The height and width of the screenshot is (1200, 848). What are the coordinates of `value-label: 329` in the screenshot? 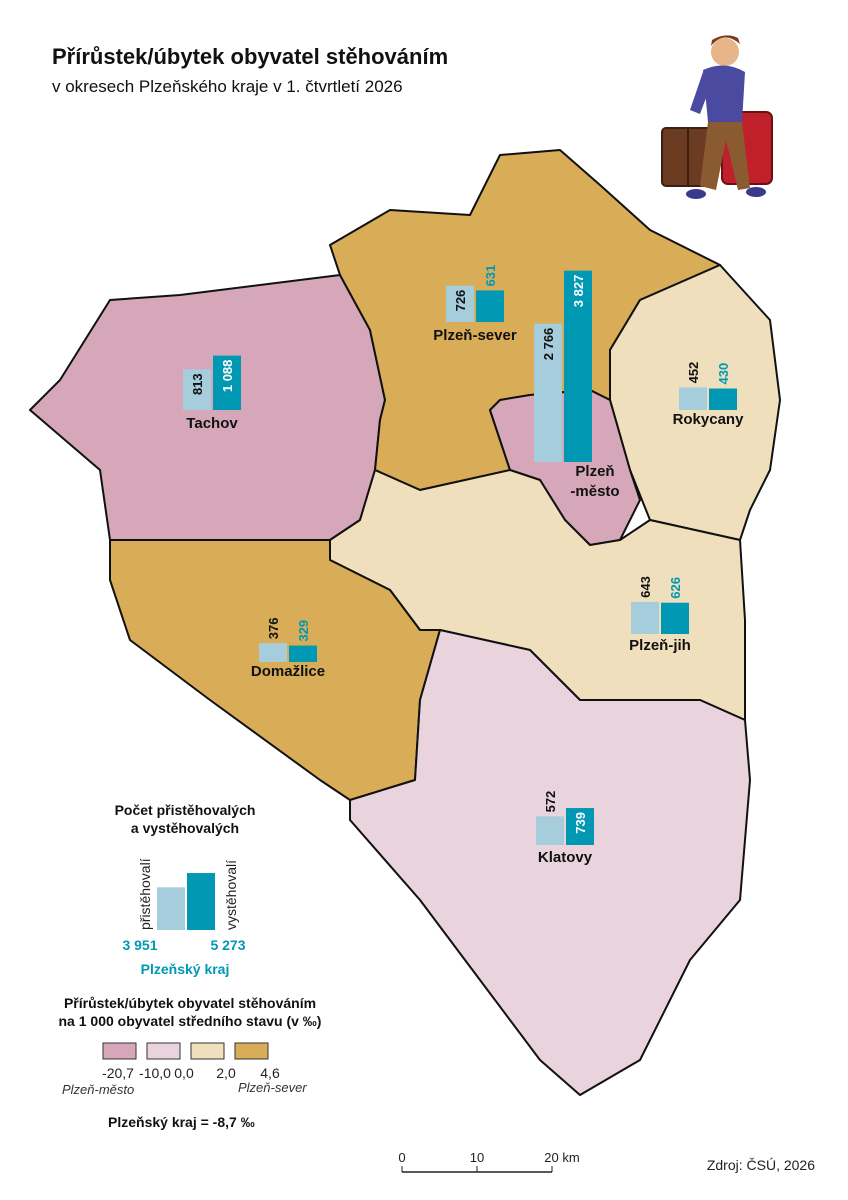 It's located at (303, 631).